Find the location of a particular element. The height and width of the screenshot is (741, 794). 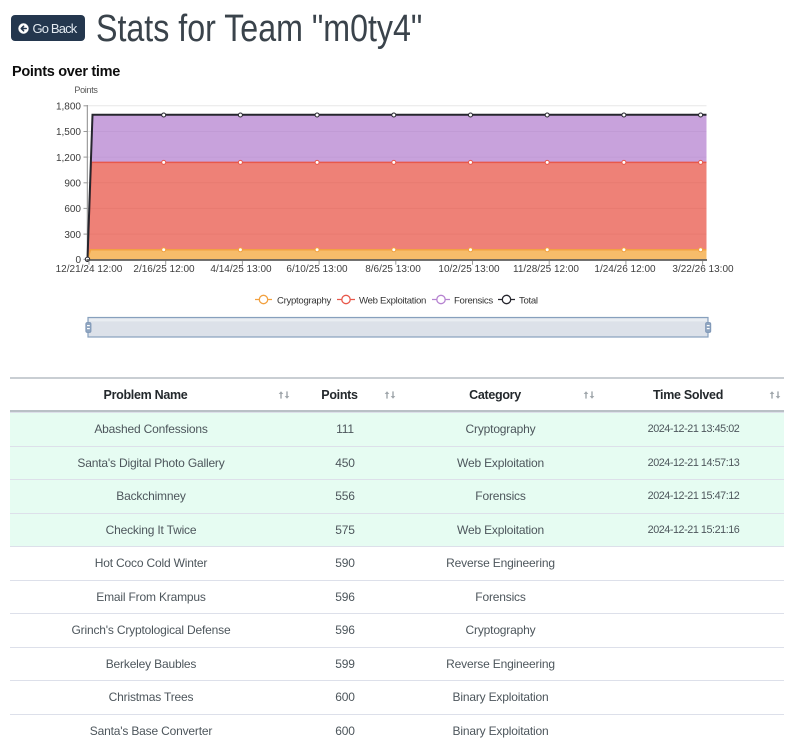

svg-text: 8/6/25 13:00 is located at coordinates (393, 269).